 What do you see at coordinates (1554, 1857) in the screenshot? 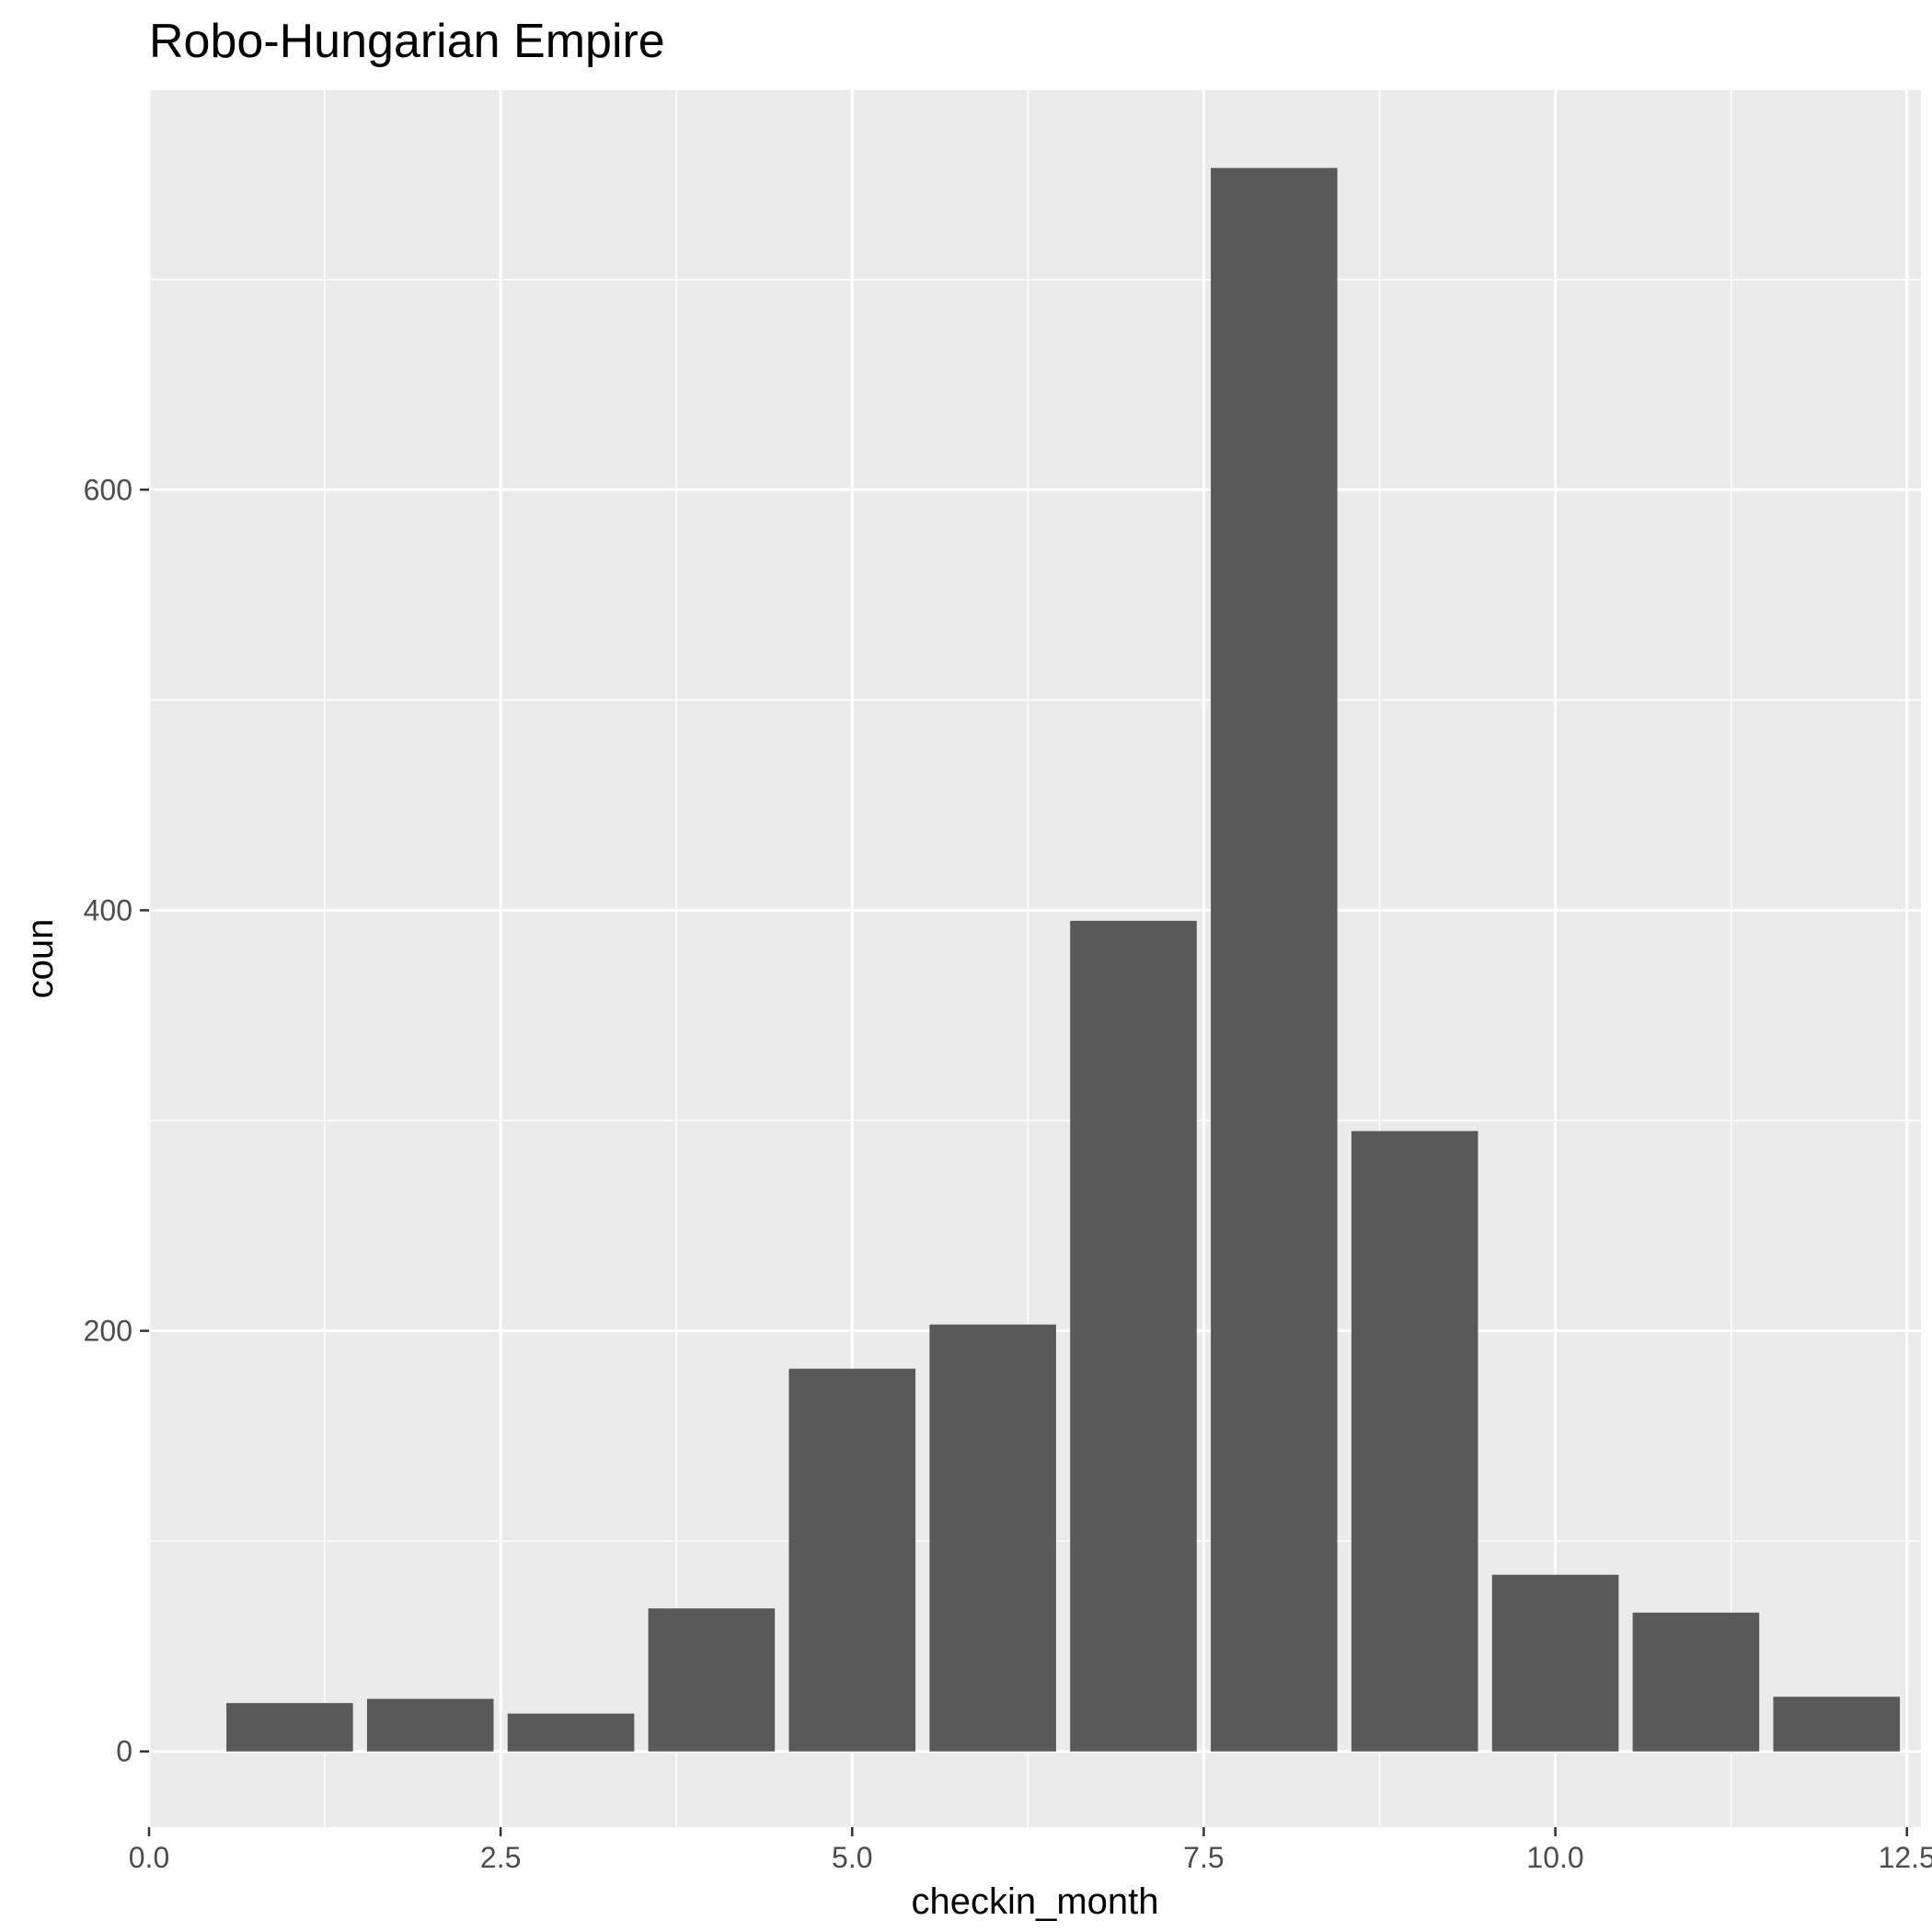
I see `x-tick-label: 10.0` at bounding box center [1554, 1857].